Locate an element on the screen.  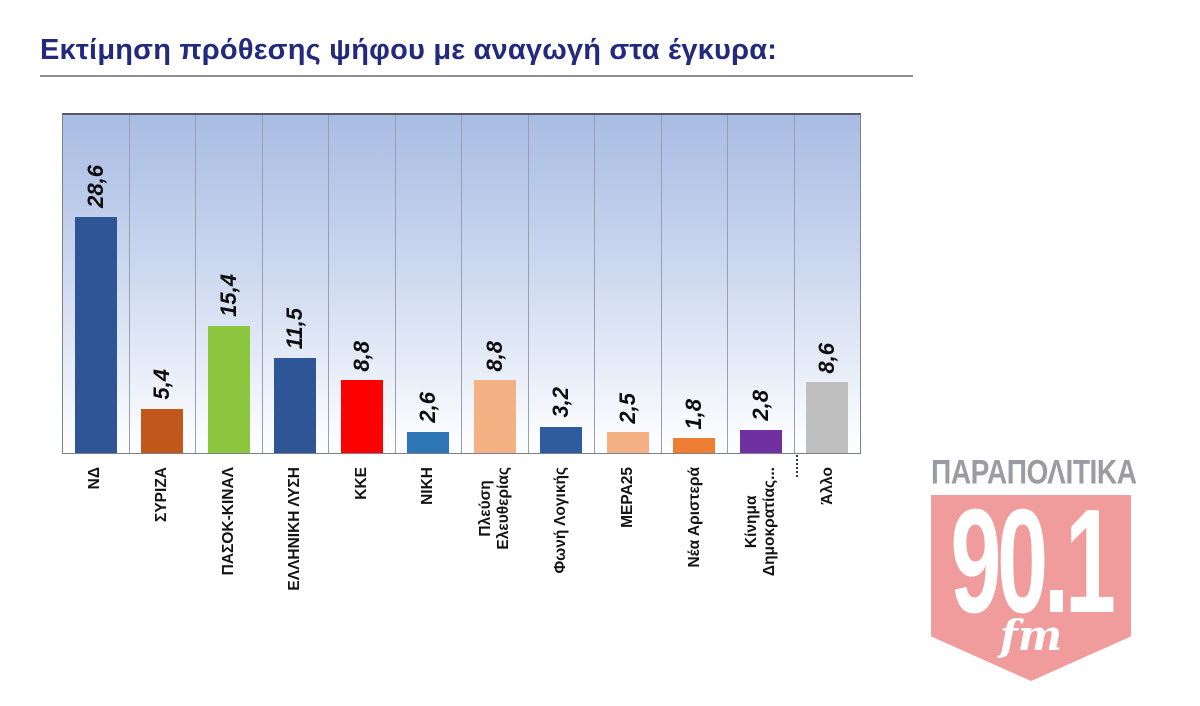
category-cell: Νέα Αριστερά is located at coordinates (694, 564).